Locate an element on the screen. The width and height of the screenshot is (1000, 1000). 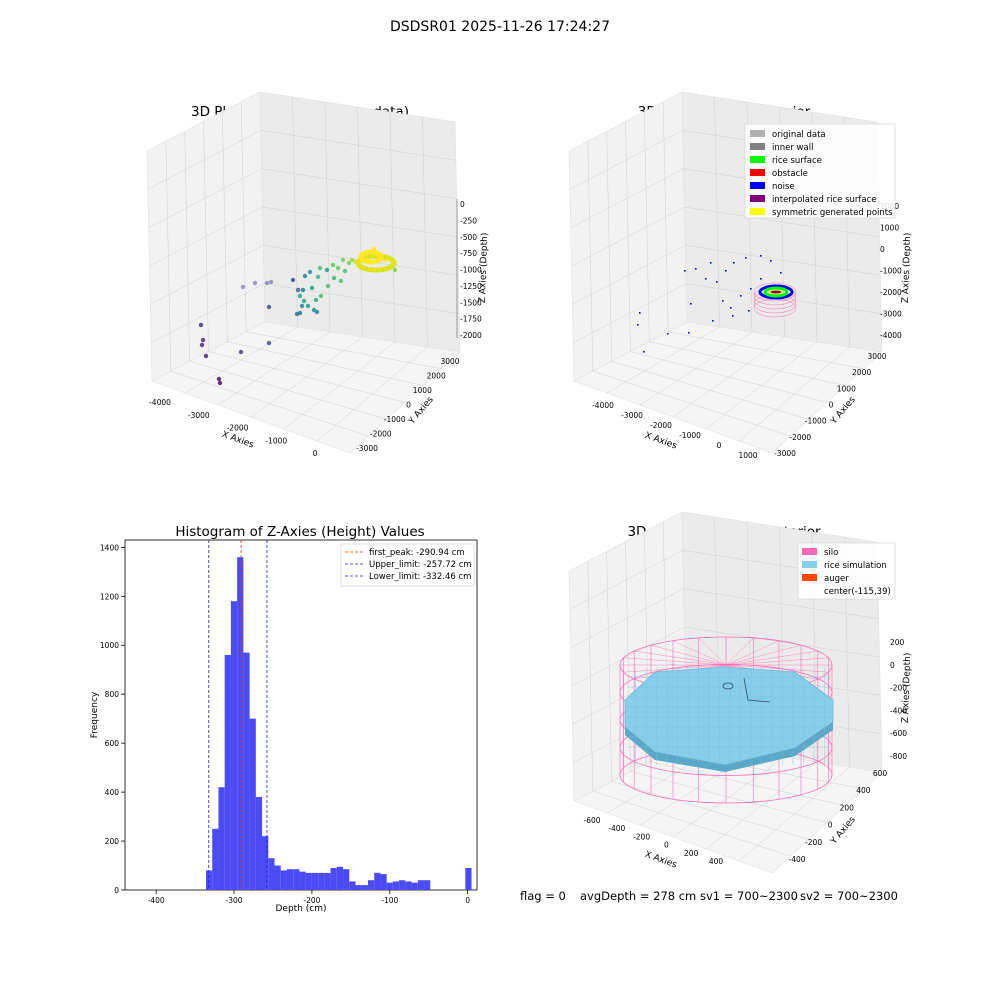
rice-surface-edge is located at coordinates (729, 747).